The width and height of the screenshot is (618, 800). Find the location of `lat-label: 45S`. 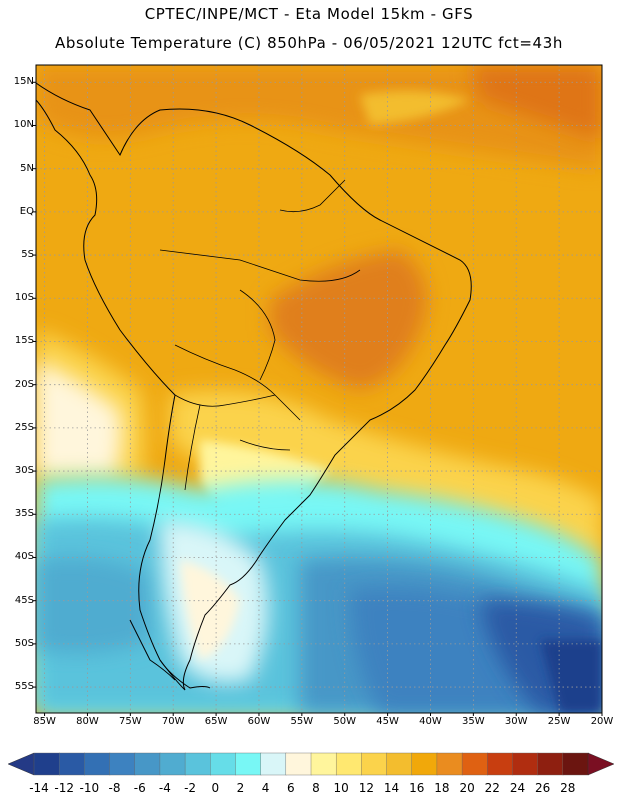

lat-label: 45S is located at coordinates (24, 600).